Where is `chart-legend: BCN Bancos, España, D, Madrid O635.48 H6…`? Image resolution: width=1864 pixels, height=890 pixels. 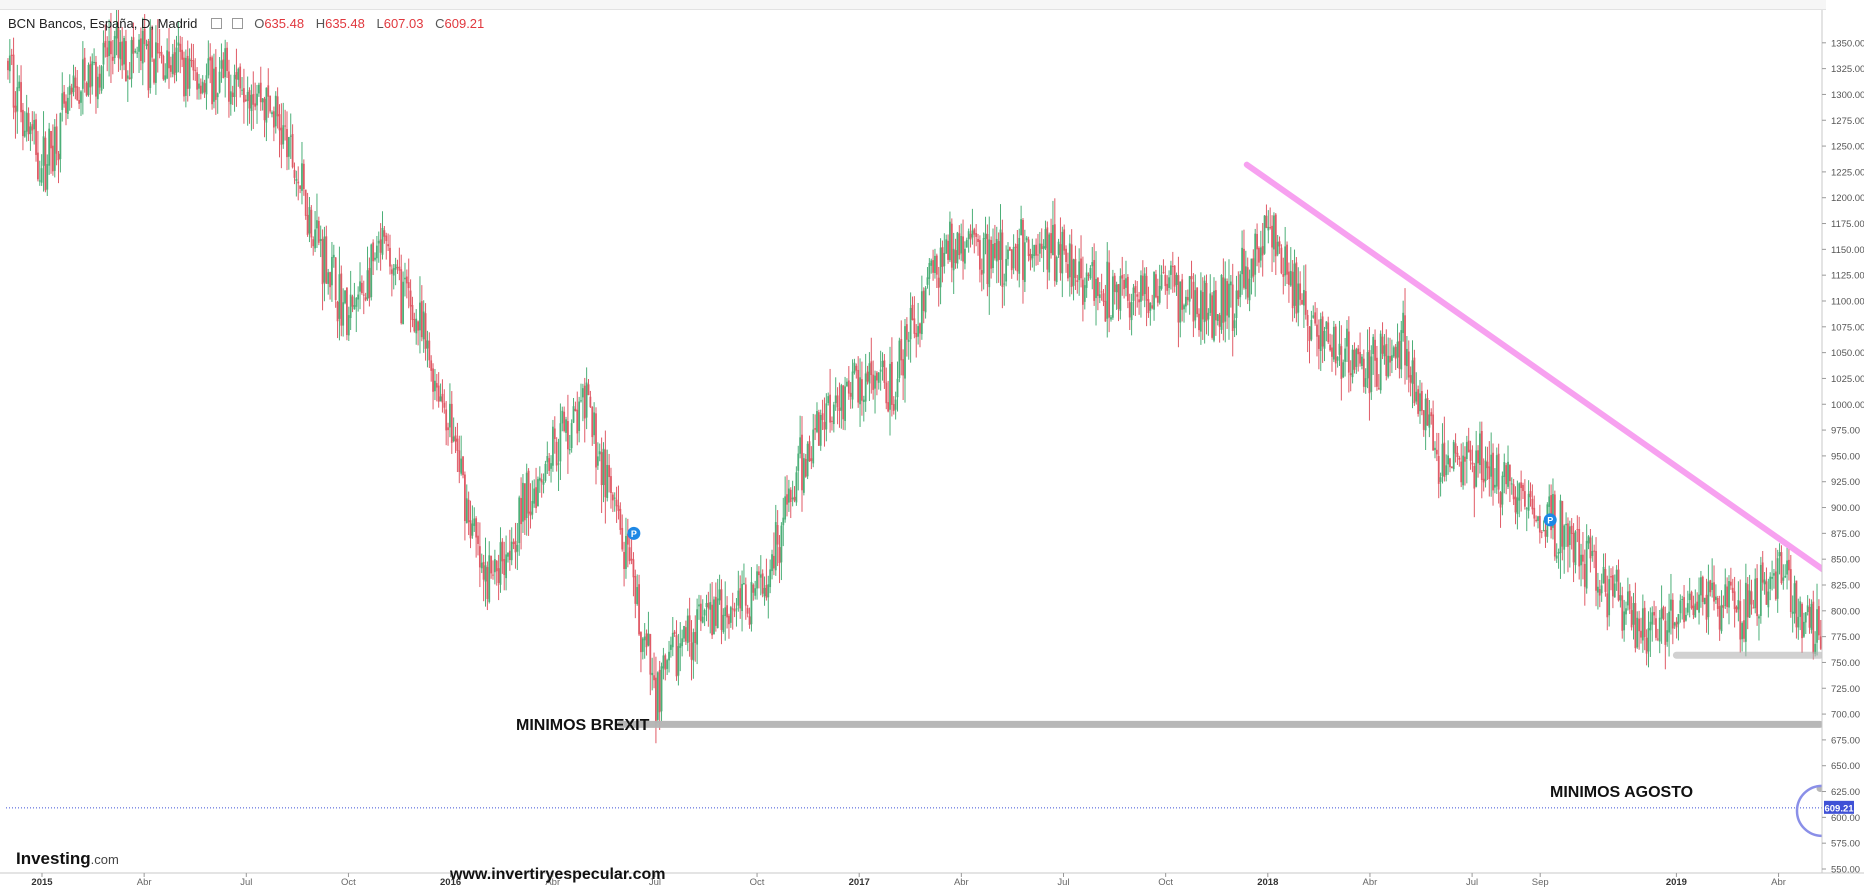
chart-legend: BCN Bancos, España, D, Madrid O635.48 H6… is located at coordinates (246, 23).